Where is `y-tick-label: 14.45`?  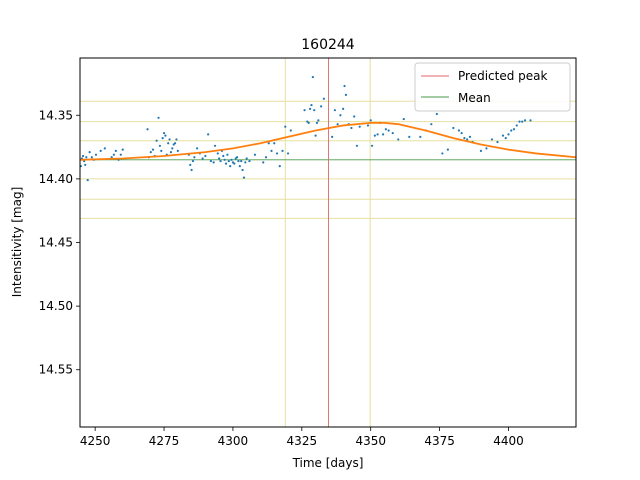 y-tick-label: 14.45 is located at coordinates (56, 243).